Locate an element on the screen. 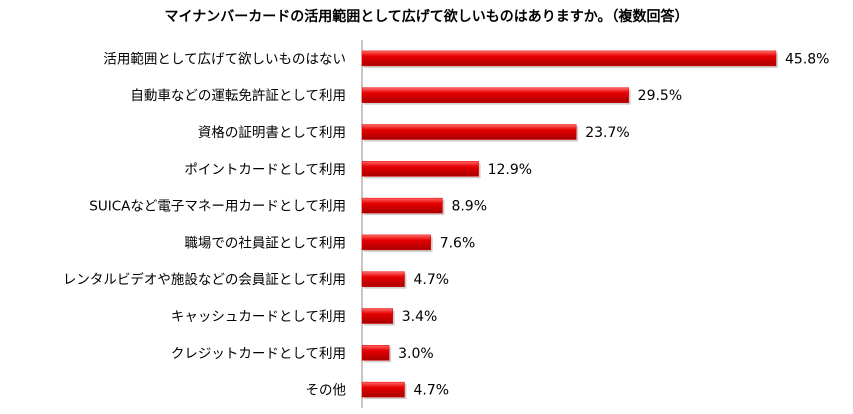 Image resolution: width=853 pixels, height=414 pixels. chart-title: マイナンバーカードの活用範囲として広げて欲しいものはありますか。（複数回答） is located at coordinates (426, 17).